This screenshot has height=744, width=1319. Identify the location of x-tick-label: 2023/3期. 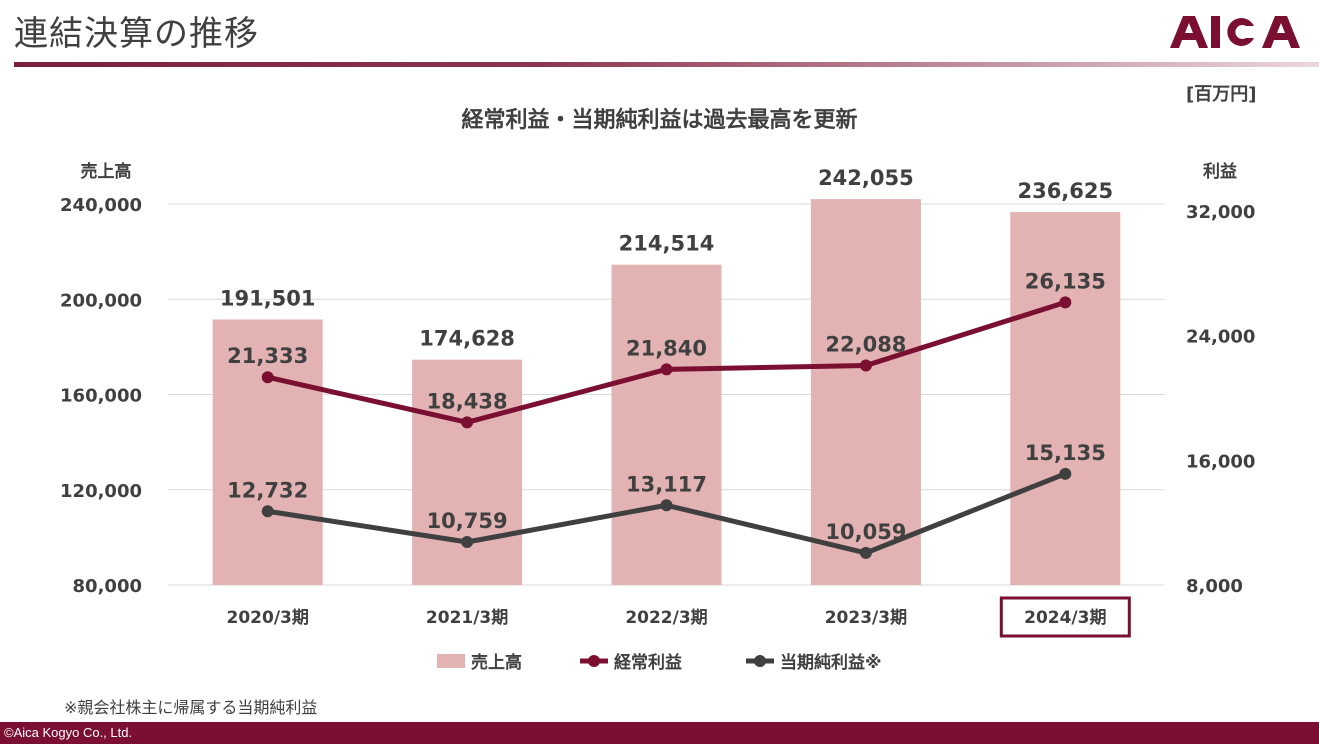
(866, 618).